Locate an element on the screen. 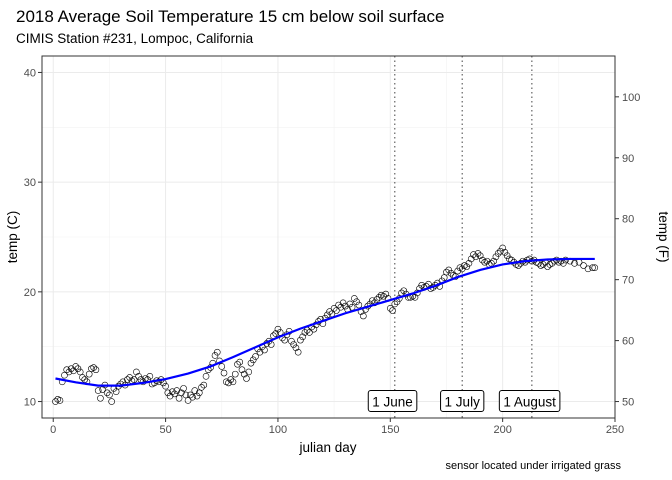 The image size is (672, 480). x-tick-label: 150 is located at coordinates (390, 430).